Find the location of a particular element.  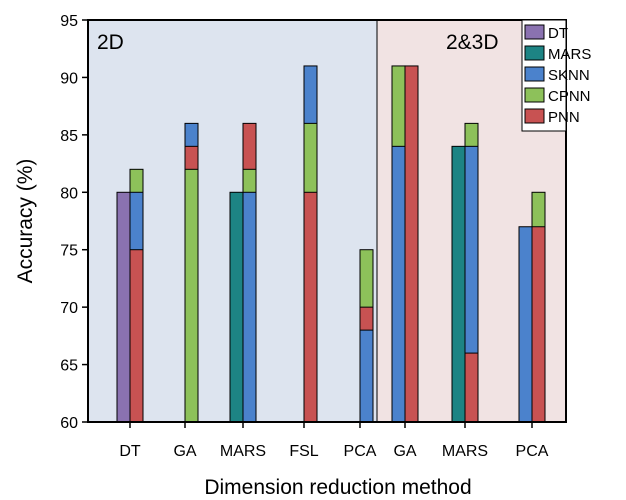

bar-segment-6-sknn is located at coordinates (366, 376).